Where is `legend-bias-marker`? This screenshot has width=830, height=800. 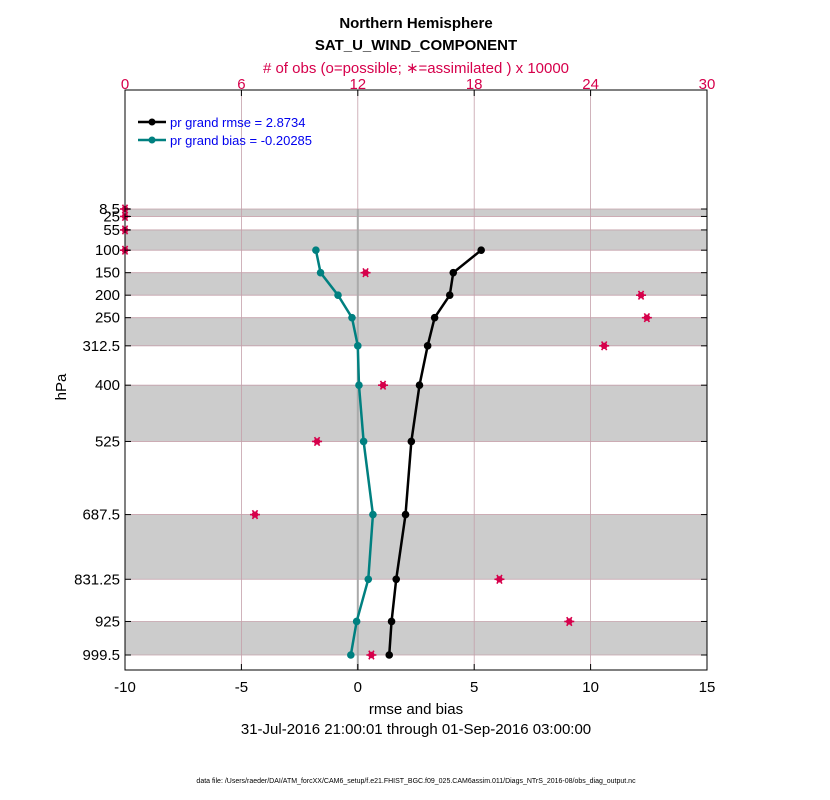
legend-bias-marker is located at coordinates (152, 140).